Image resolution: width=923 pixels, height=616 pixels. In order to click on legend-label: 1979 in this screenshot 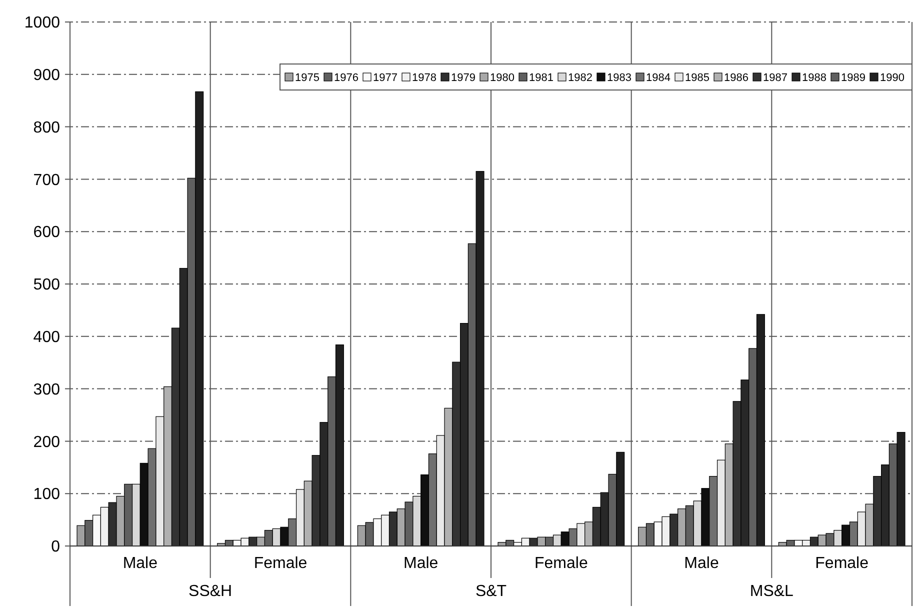, I will do `click(463, 78)`.